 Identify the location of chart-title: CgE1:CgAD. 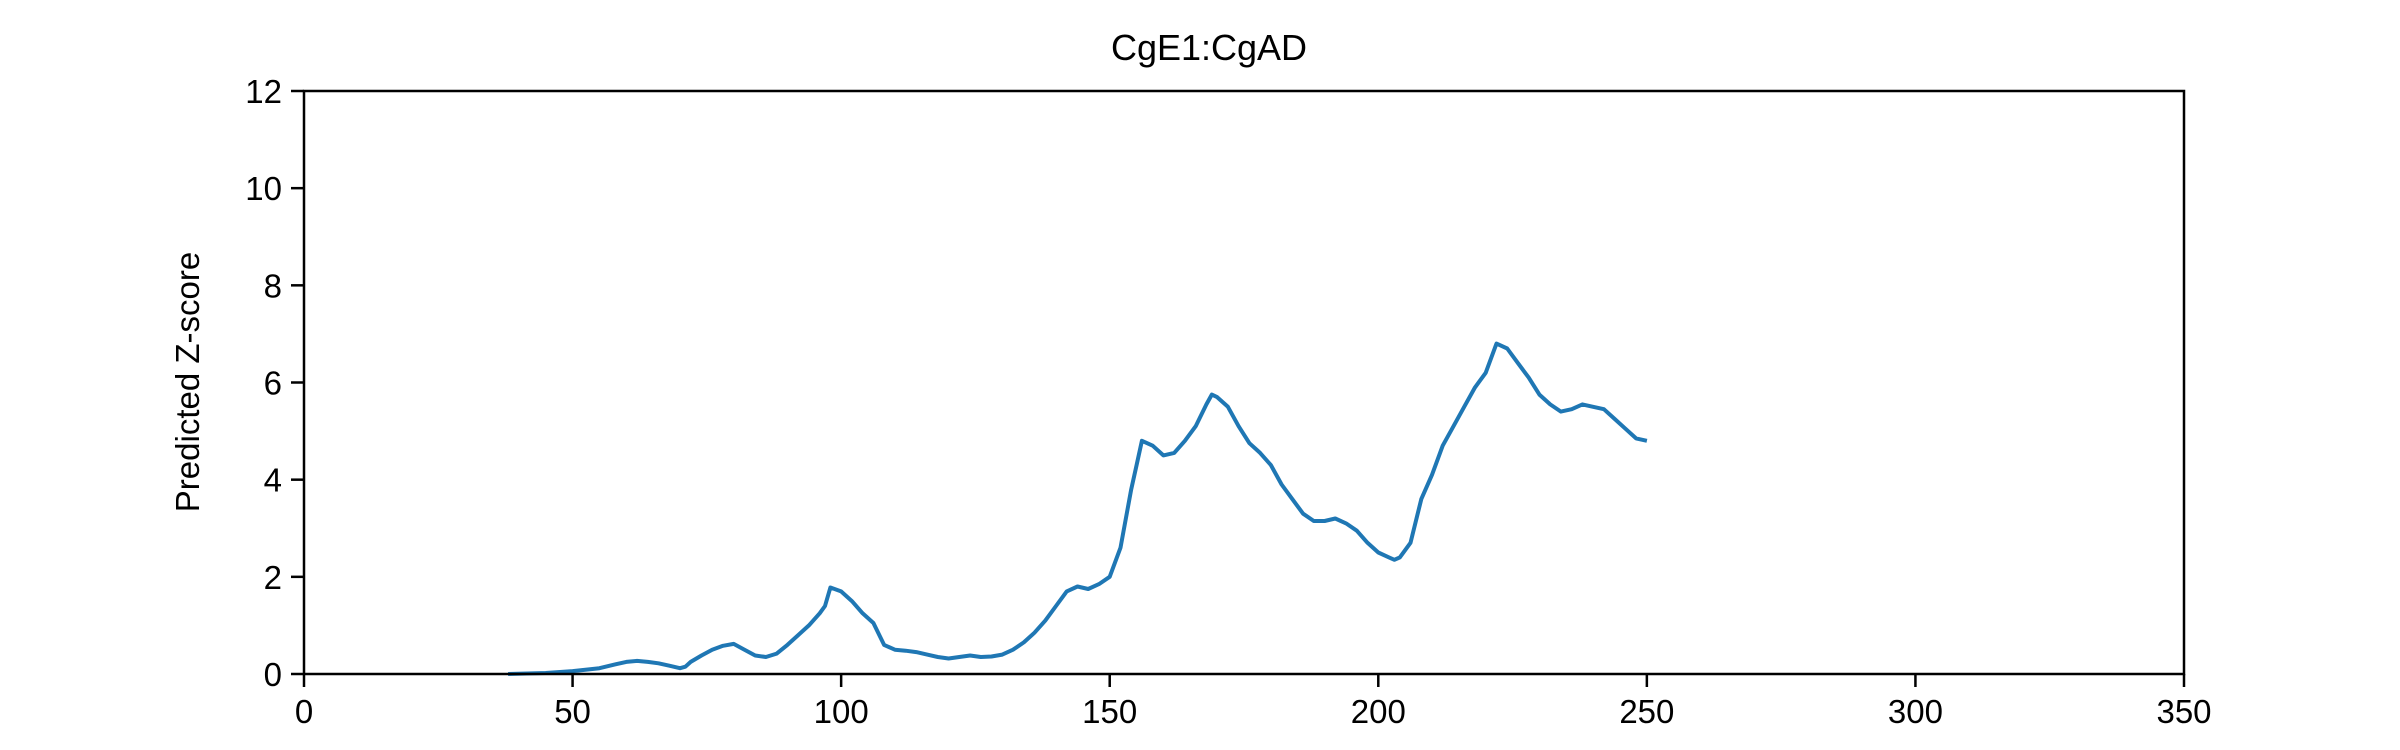
(1209, 47).